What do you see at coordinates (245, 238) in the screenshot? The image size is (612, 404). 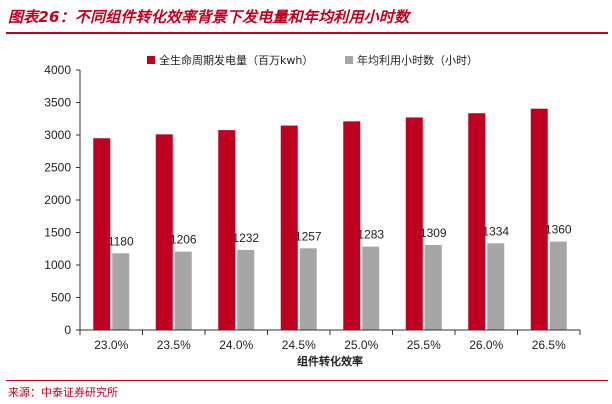 I see `data-label: 1232` at bounding box center [245, 238].